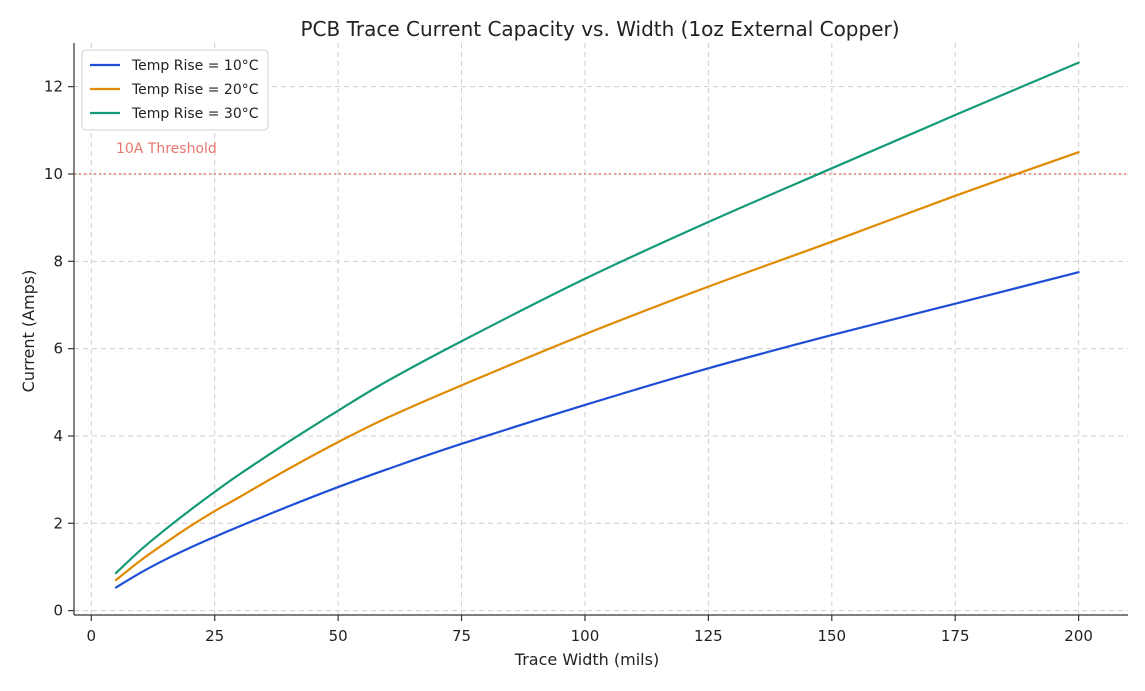 This screenshot has width=1145, height=691. Describe the element at coordinates (28, 331) in the screenshot. I see `y-axis-label: Current (Amps)` at that location.